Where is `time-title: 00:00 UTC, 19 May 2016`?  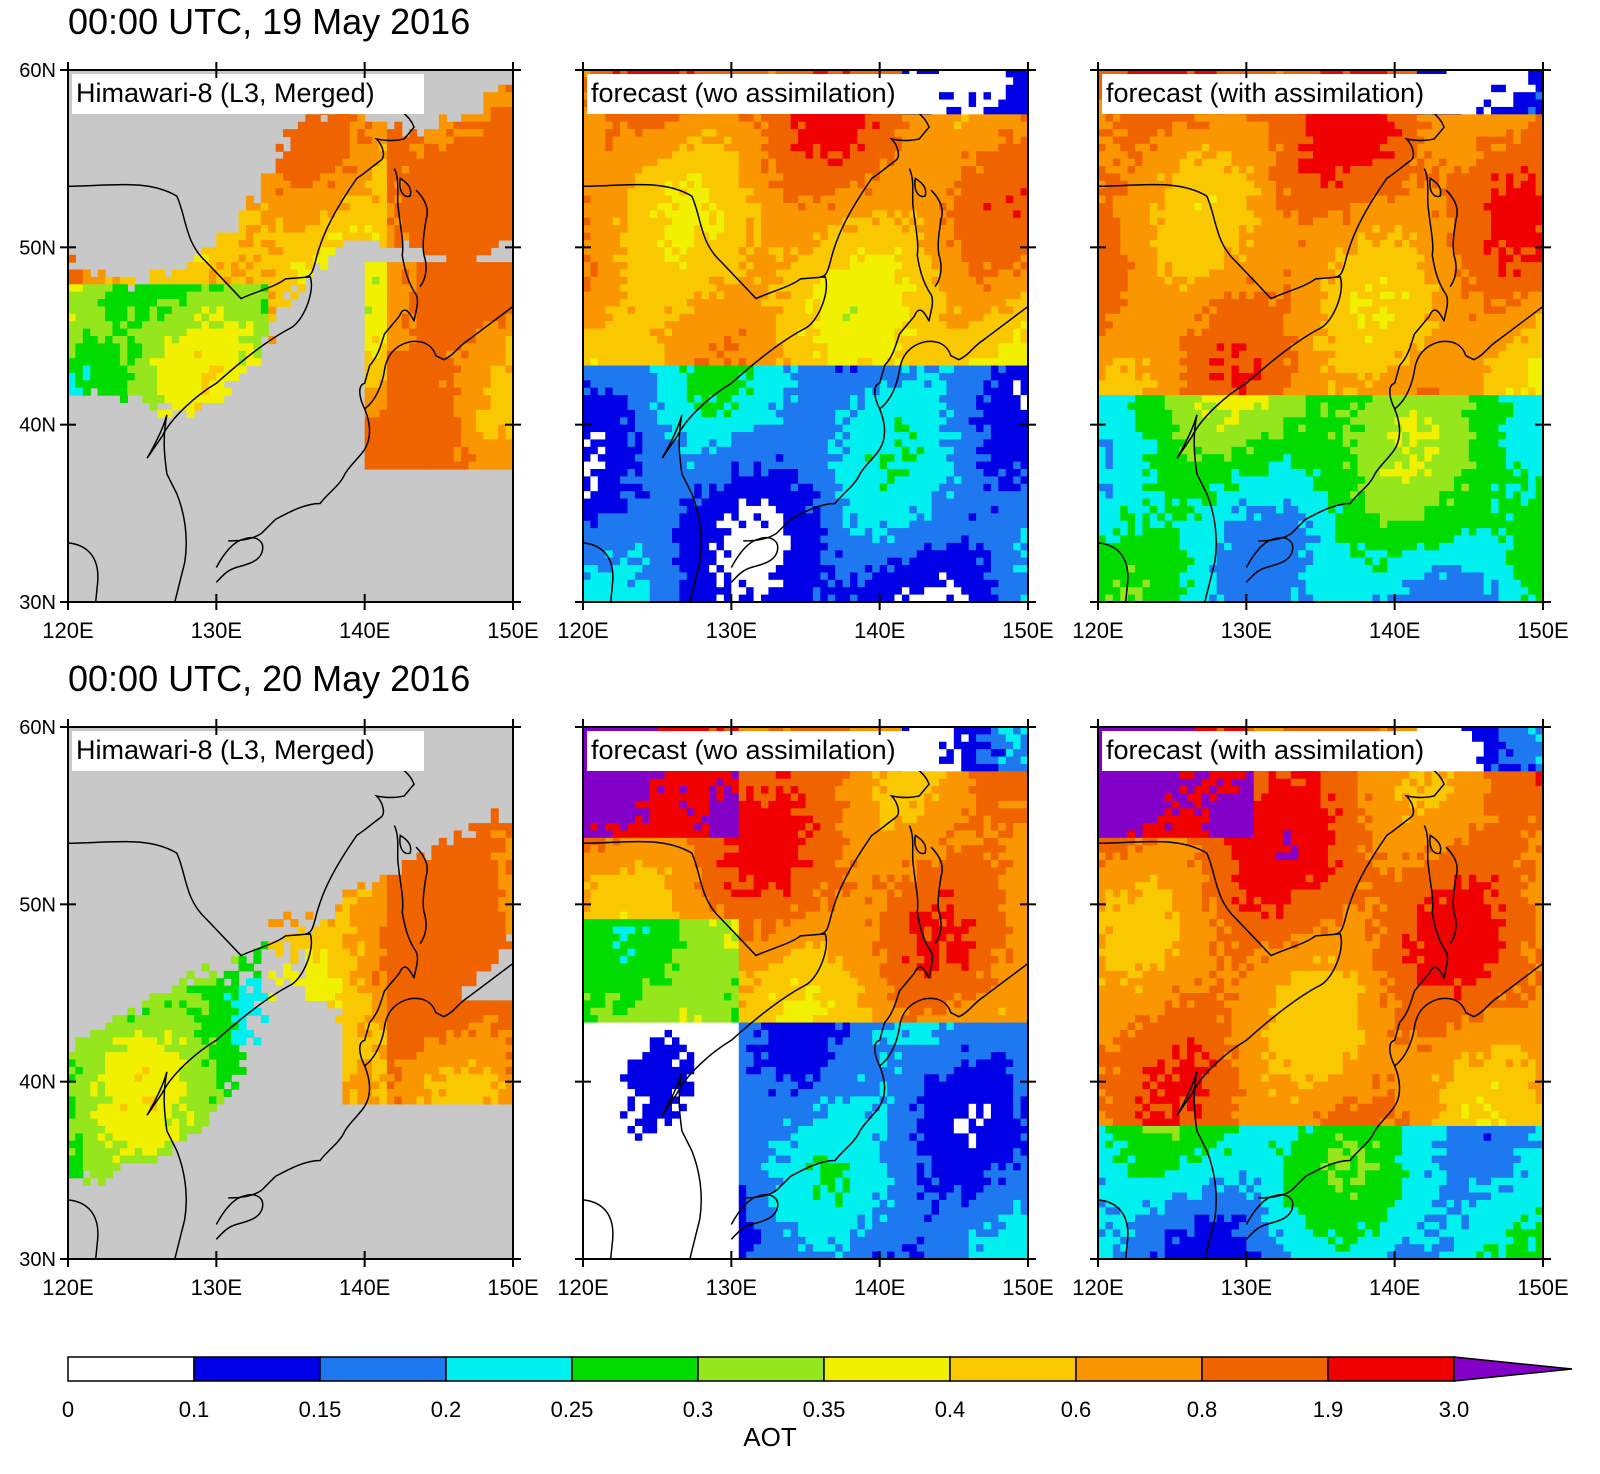
time-title: 00:00 UTC, 19 May 2016 is located at coordinates (269, 21).